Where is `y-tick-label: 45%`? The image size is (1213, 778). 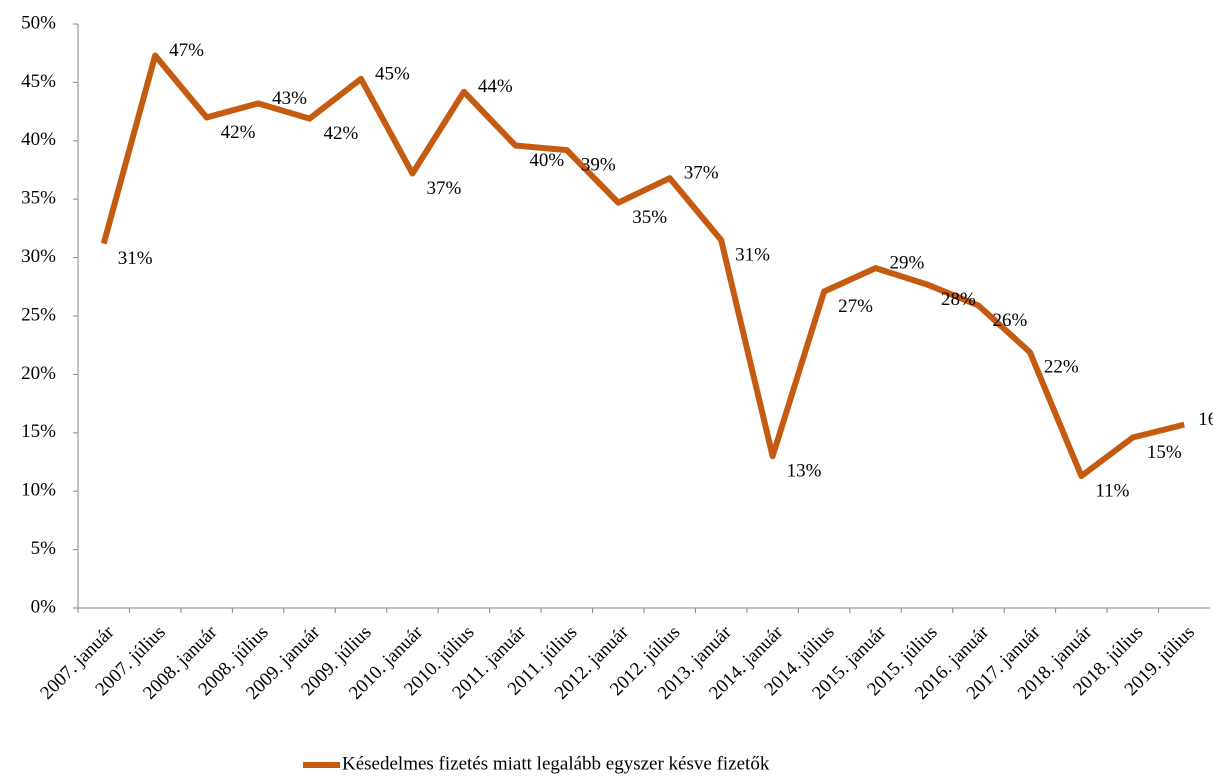 y-tick-label: 45% is located at coordinates (38, 81).